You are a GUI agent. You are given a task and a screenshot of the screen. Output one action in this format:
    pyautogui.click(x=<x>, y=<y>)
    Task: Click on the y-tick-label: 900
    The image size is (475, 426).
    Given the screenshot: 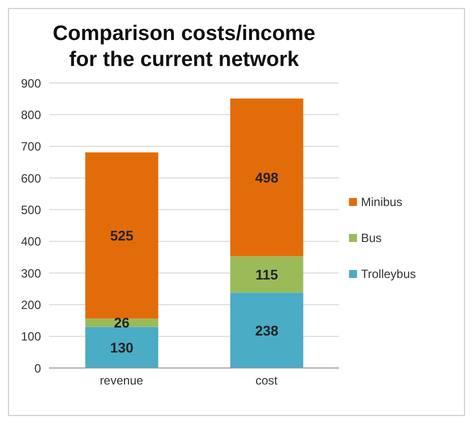 What is the action you would take?
    pyautogui.click(x=31, y=83)
    